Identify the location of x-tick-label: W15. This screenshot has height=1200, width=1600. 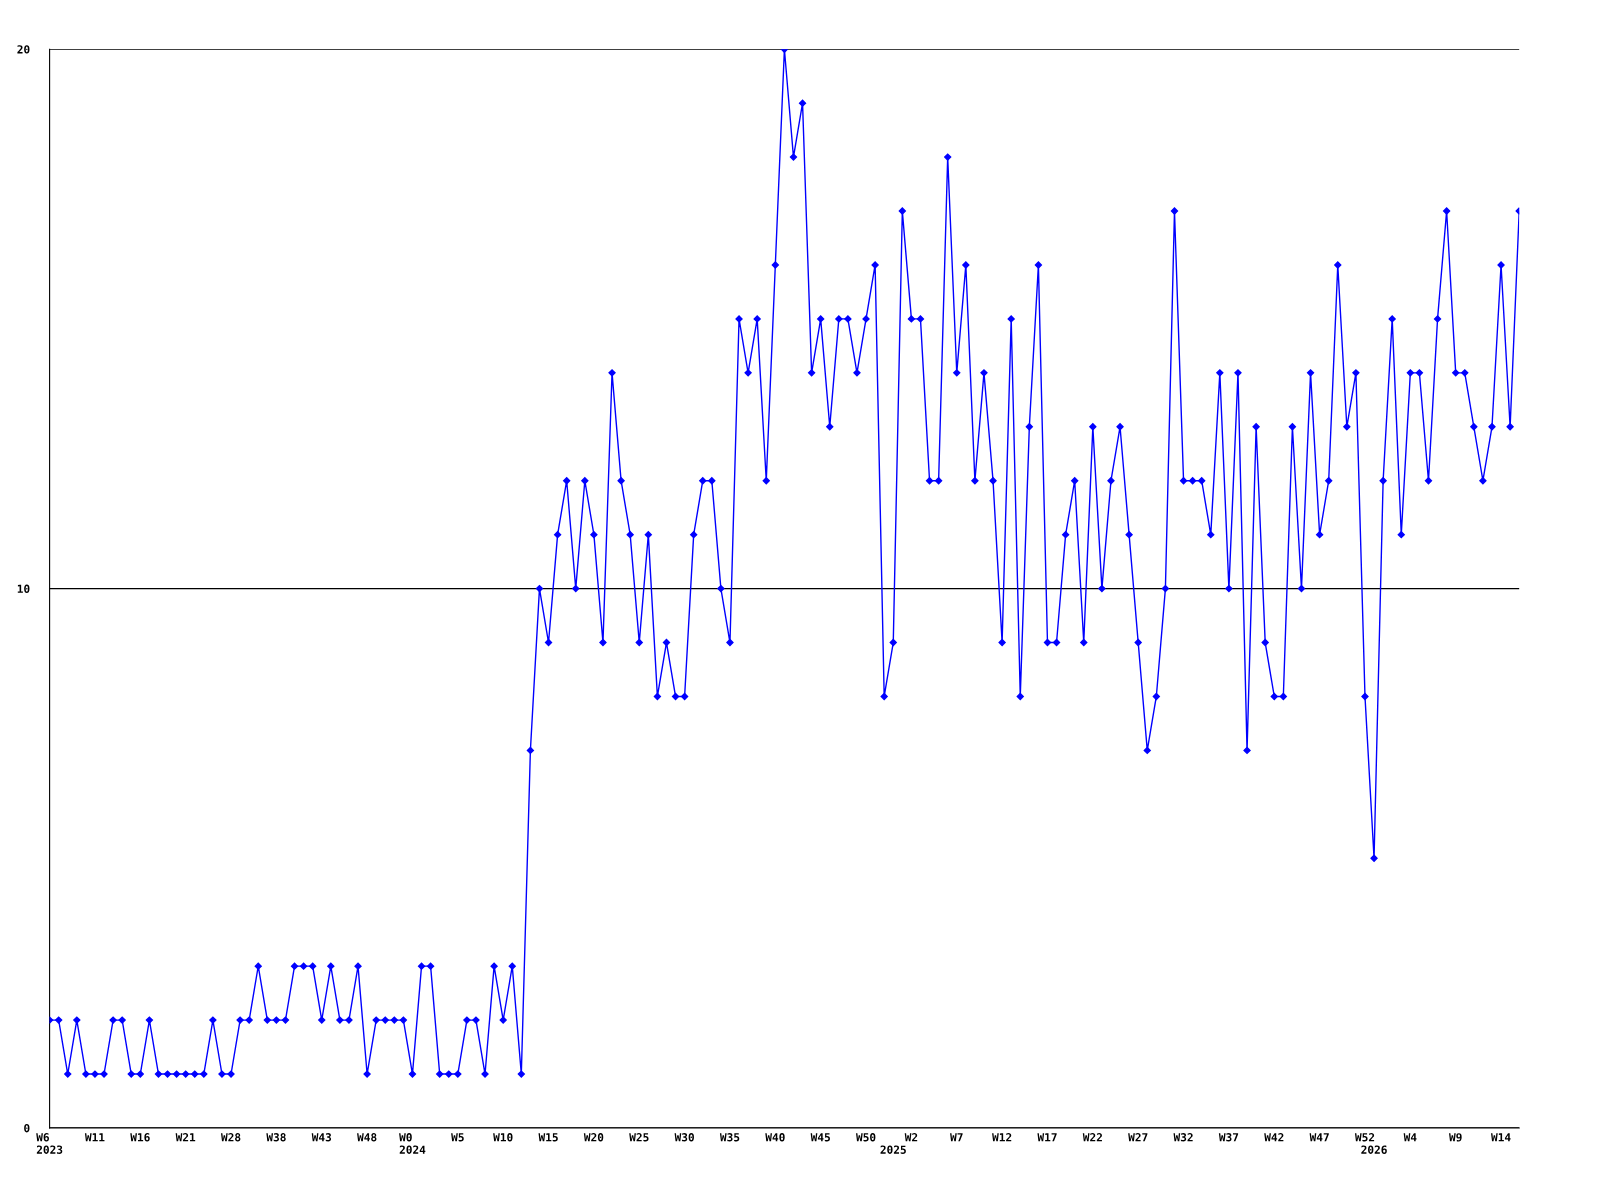
(548, 1137).